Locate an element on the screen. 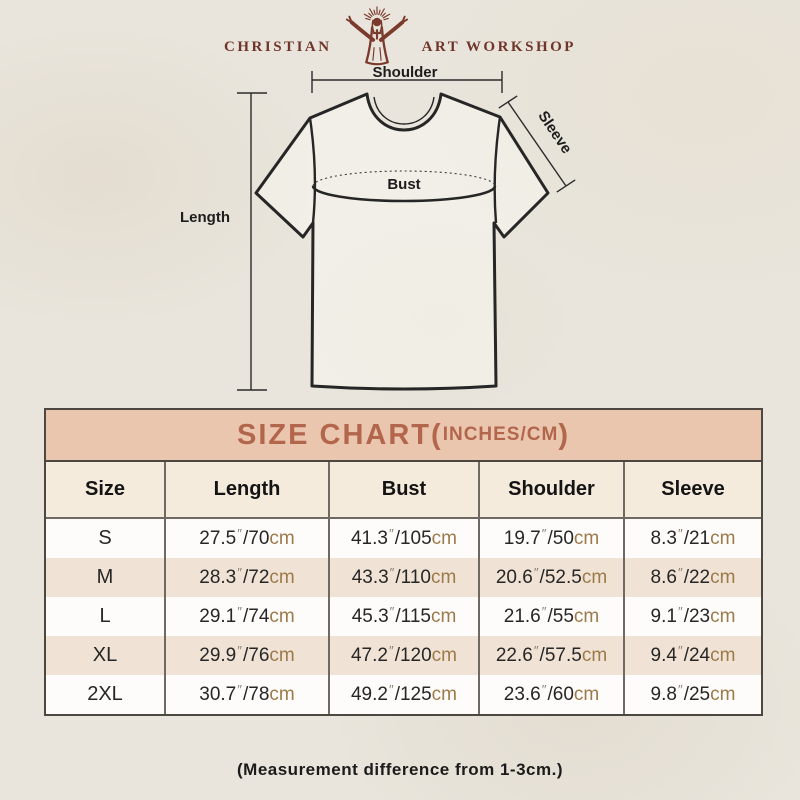 The width and height of the screenshot is (800, 800). measure-text: 76 is located at coordinates (259, 655).